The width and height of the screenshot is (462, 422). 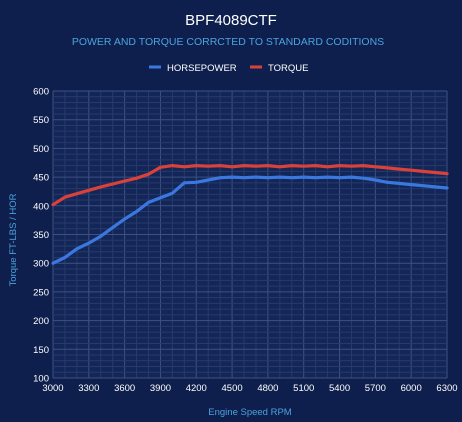 I want to click on y-axis-label: Torque FT-LBS / HOR, so click(x=13, y=239).